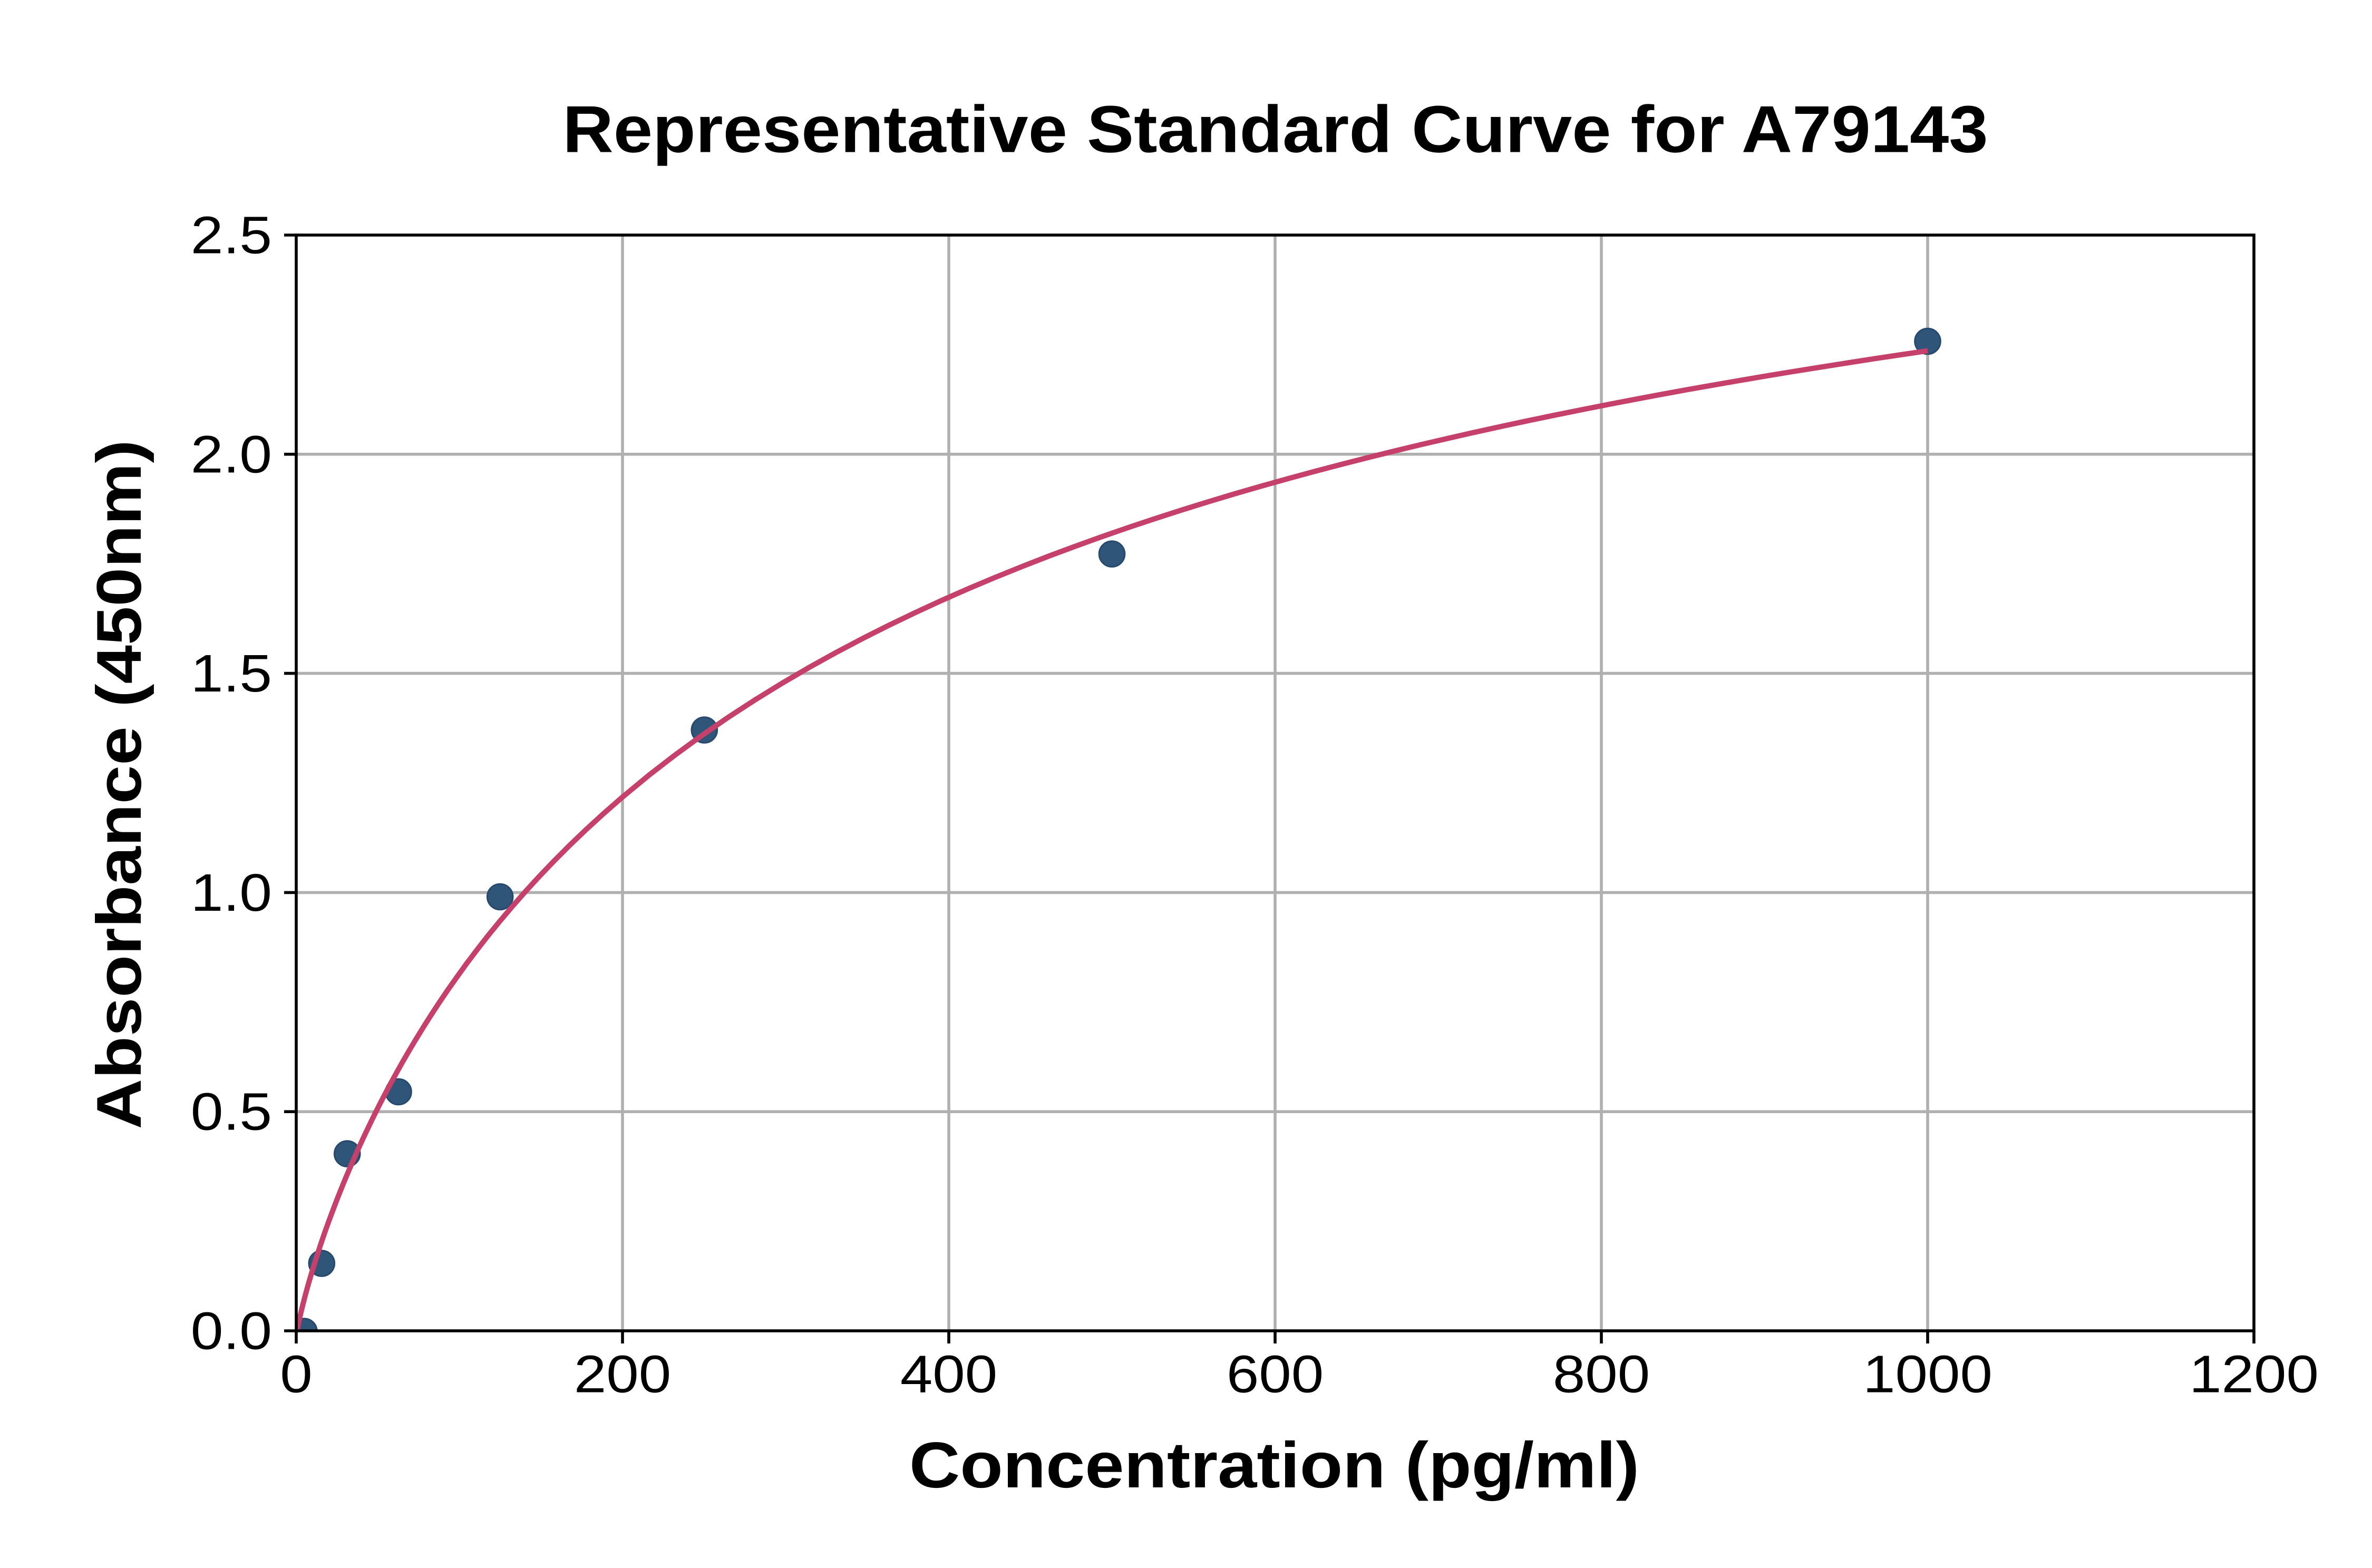 The height and width of the screenshot is (1568, 2372). Describe the element at coordinates (1275, 129) in the screenshot. I see `svg-text:Representative Standard Curve: Representative Standard Curve for A79143` at that location.